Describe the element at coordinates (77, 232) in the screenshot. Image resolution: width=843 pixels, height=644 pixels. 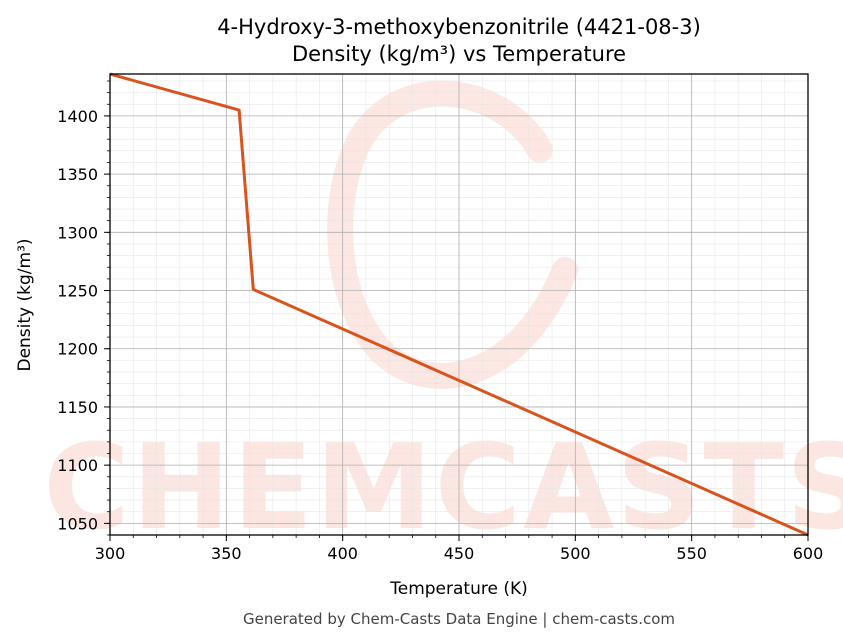
I see `y-tick-label: 1300` at that location.